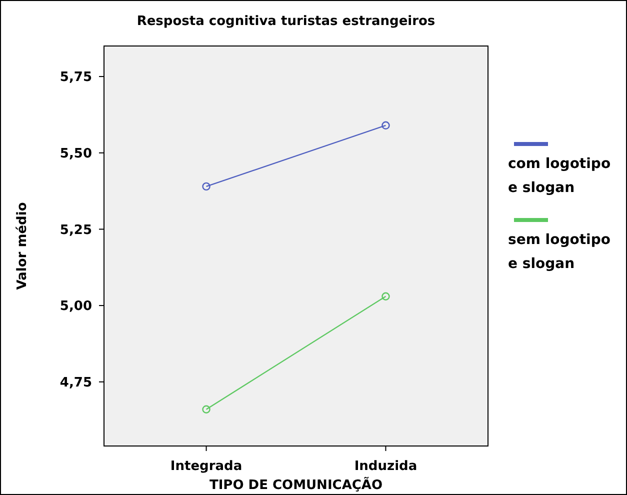 This screenshot has width=627, height=495. What do you see at coordinates (76, 154) in the screenshot?
I see `y-tick-label: 5,50` at bounding box center [76, 154].